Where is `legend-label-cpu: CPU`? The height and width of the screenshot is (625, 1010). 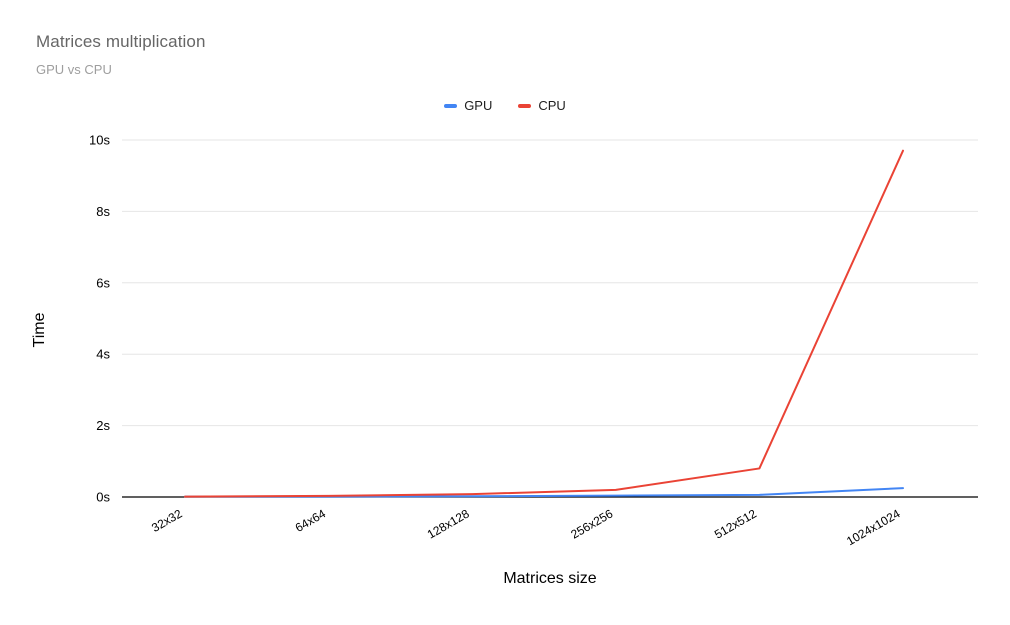
legend-label-cpu: CPU is located at coordinates (552, 105).